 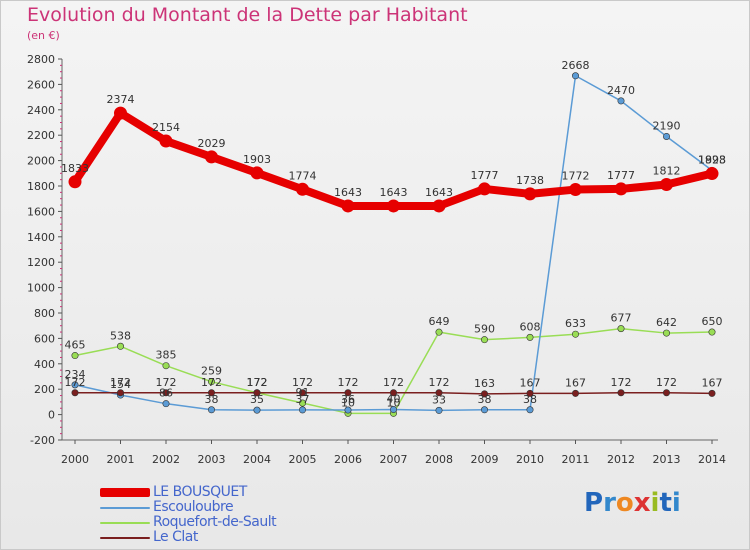 What do you see at coordinates (211, 371) in the screenshot?
I see `data-label: 259` at bounding box center [211, 371].